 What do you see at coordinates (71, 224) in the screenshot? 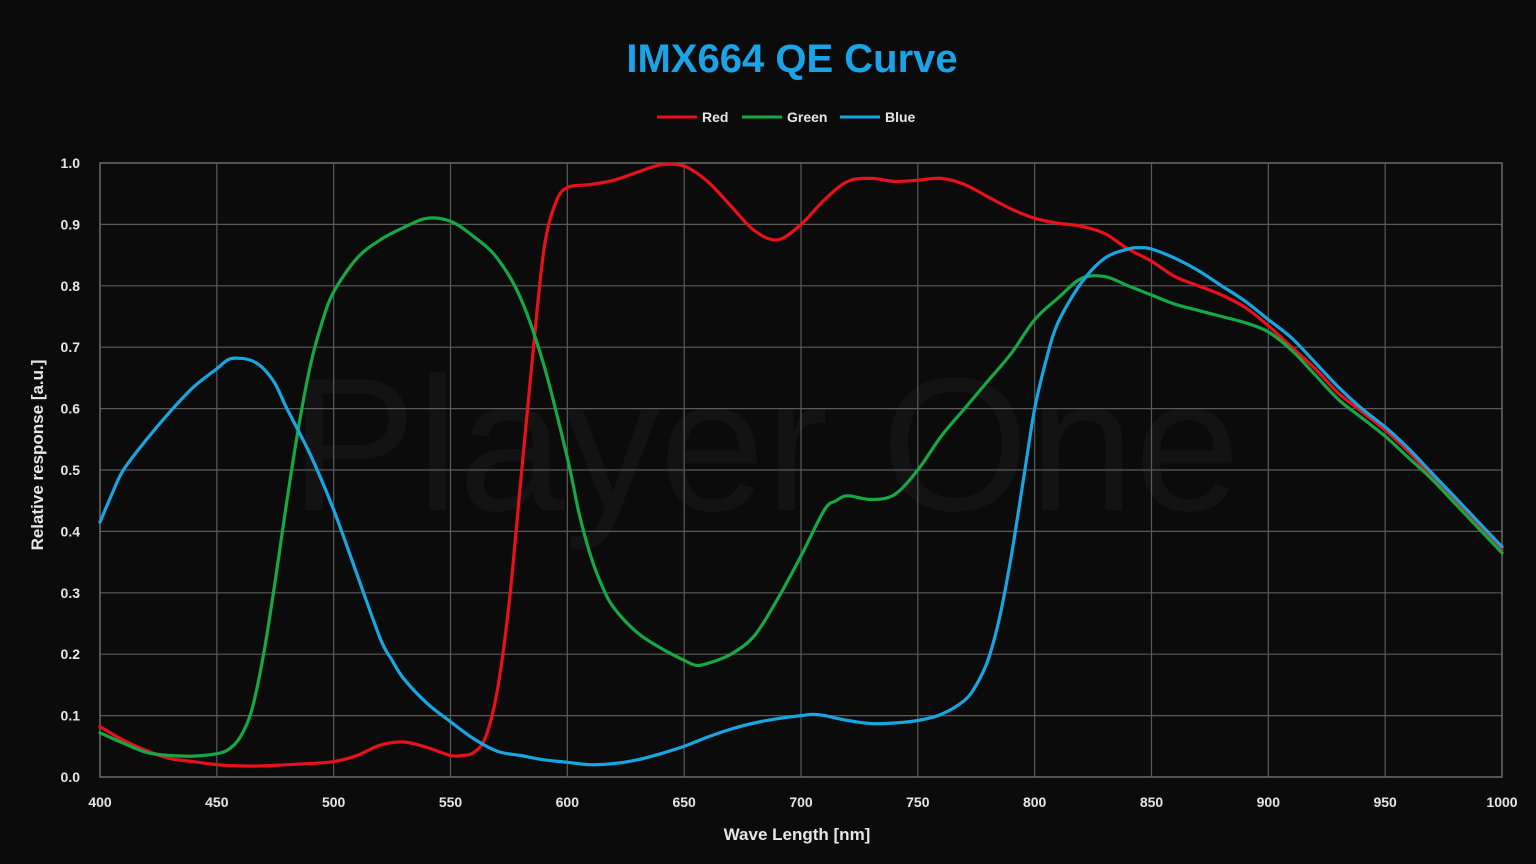
I see `y-tick-label: 0.9` at bounding box center [71, 224].